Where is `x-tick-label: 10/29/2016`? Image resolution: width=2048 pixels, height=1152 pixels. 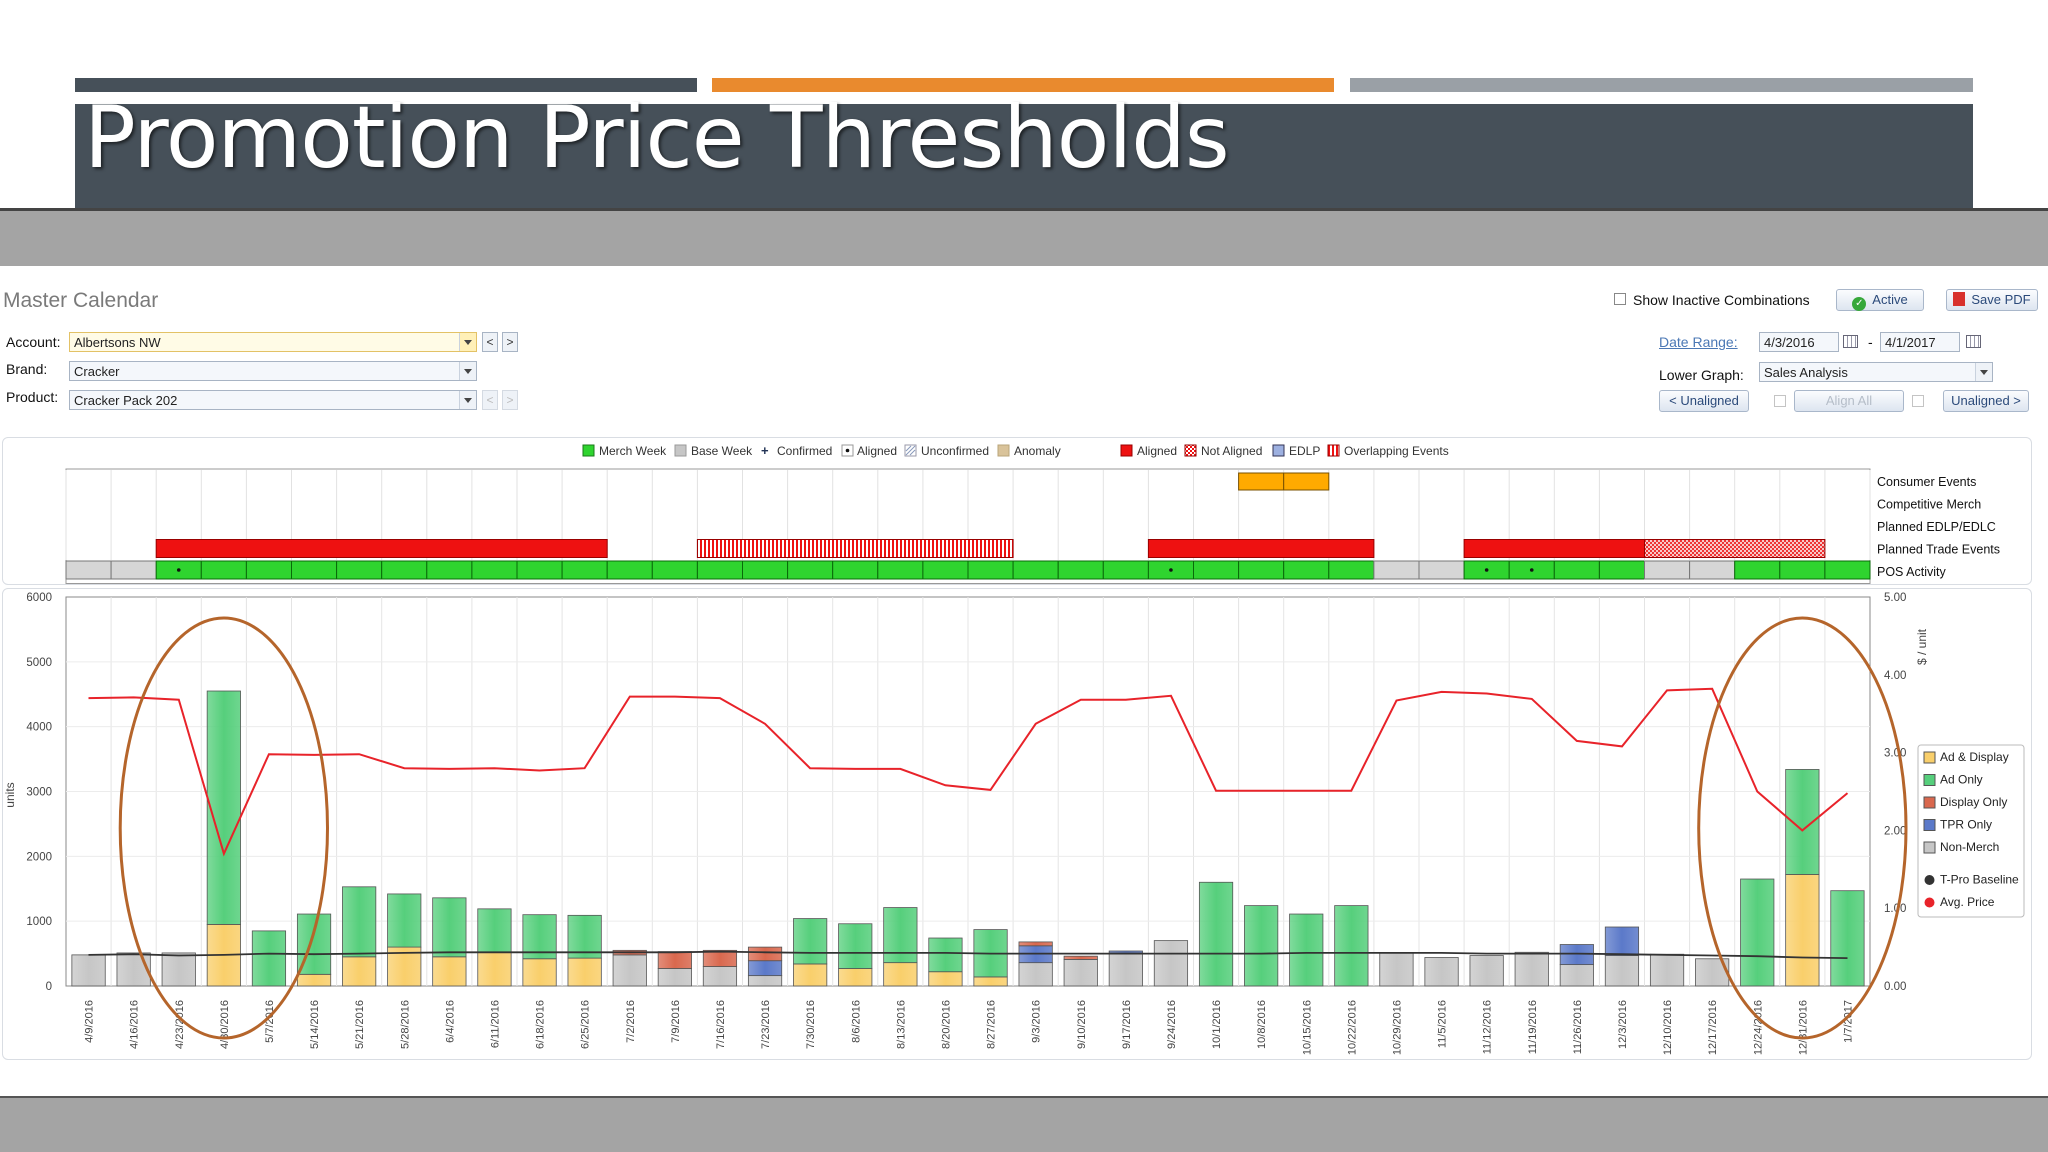 x-tick-label: 10/29/2016 is located at coordinates (1397, 1027).